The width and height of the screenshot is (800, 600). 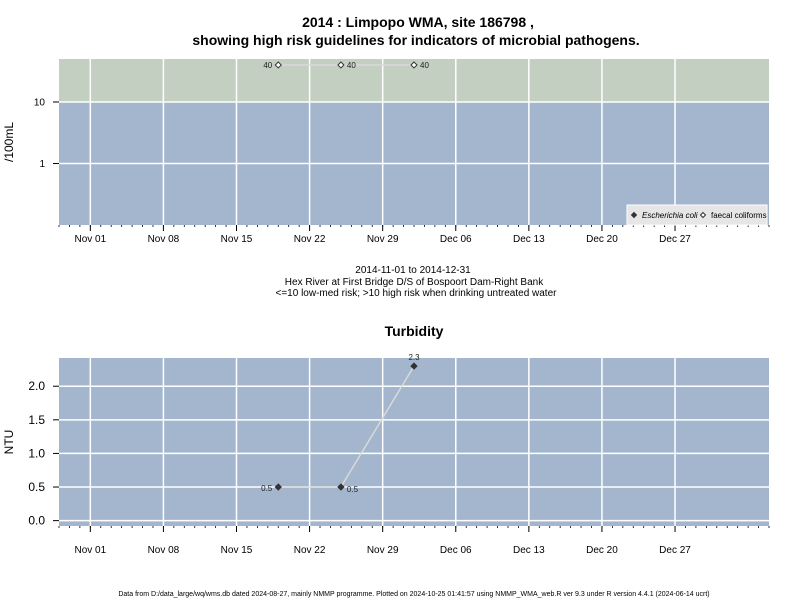 I want to click on legend-ecoli-marker, so click(x=634, y=215).